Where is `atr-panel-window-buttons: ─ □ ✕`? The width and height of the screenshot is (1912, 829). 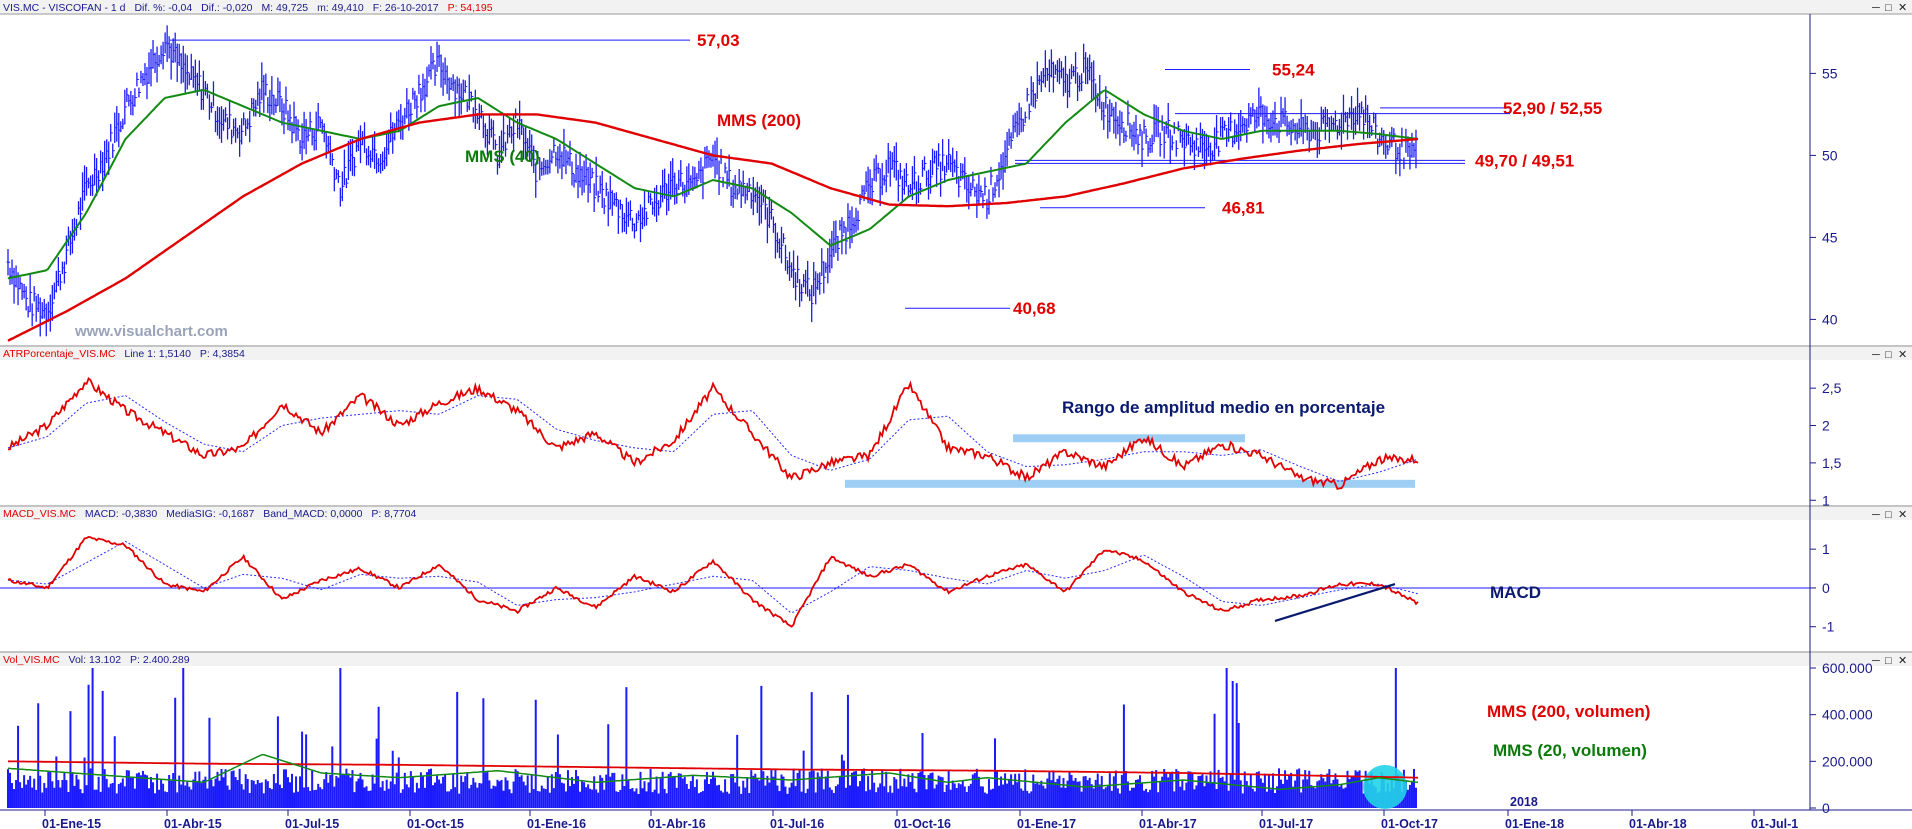
atr-panel-window-buttons: ─ □ ✕ is located at coordinates (1889, 355).